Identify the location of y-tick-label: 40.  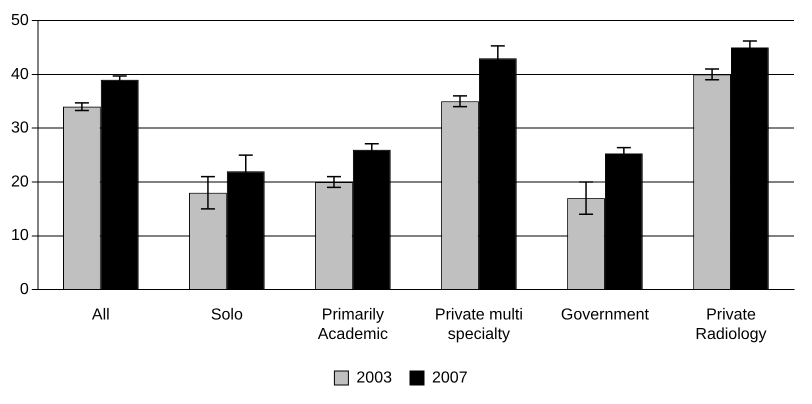
(20, 74).